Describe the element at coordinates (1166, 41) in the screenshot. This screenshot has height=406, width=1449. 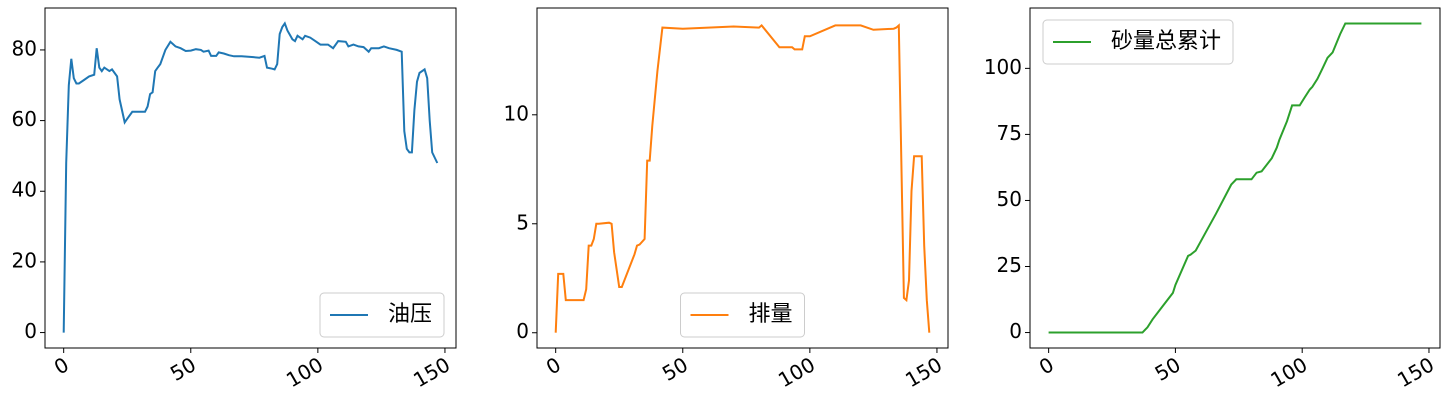
I see `legend-label: 砂量总累计` at that location.